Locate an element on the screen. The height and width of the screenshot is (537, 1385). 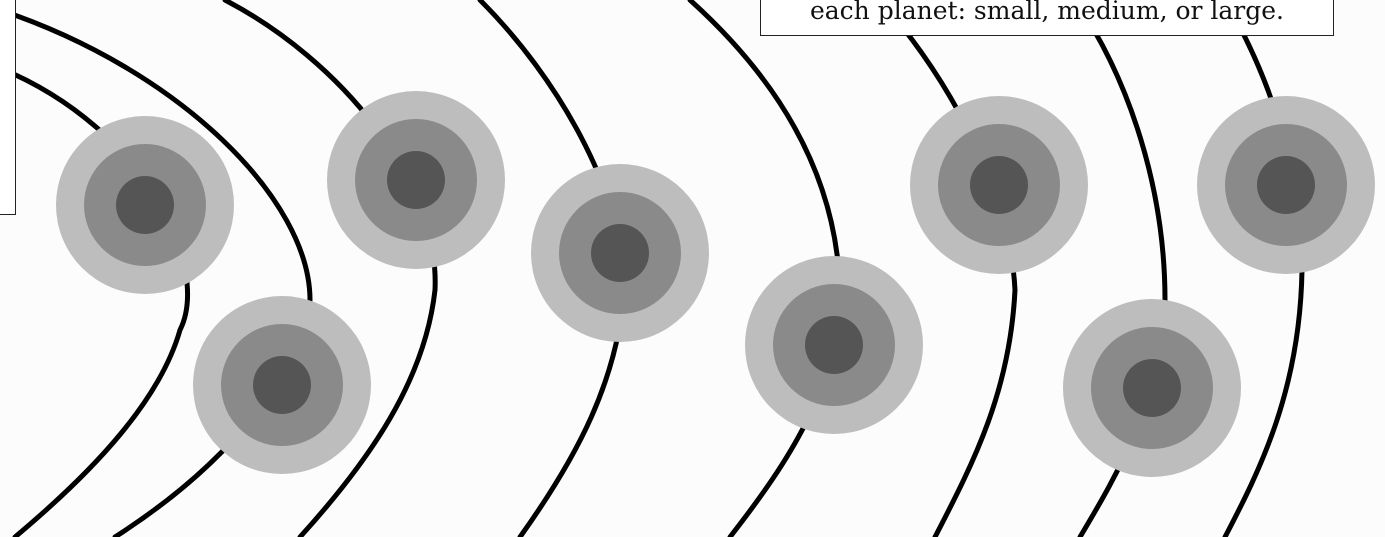
orbit-line is located at coordinates (947, 268).